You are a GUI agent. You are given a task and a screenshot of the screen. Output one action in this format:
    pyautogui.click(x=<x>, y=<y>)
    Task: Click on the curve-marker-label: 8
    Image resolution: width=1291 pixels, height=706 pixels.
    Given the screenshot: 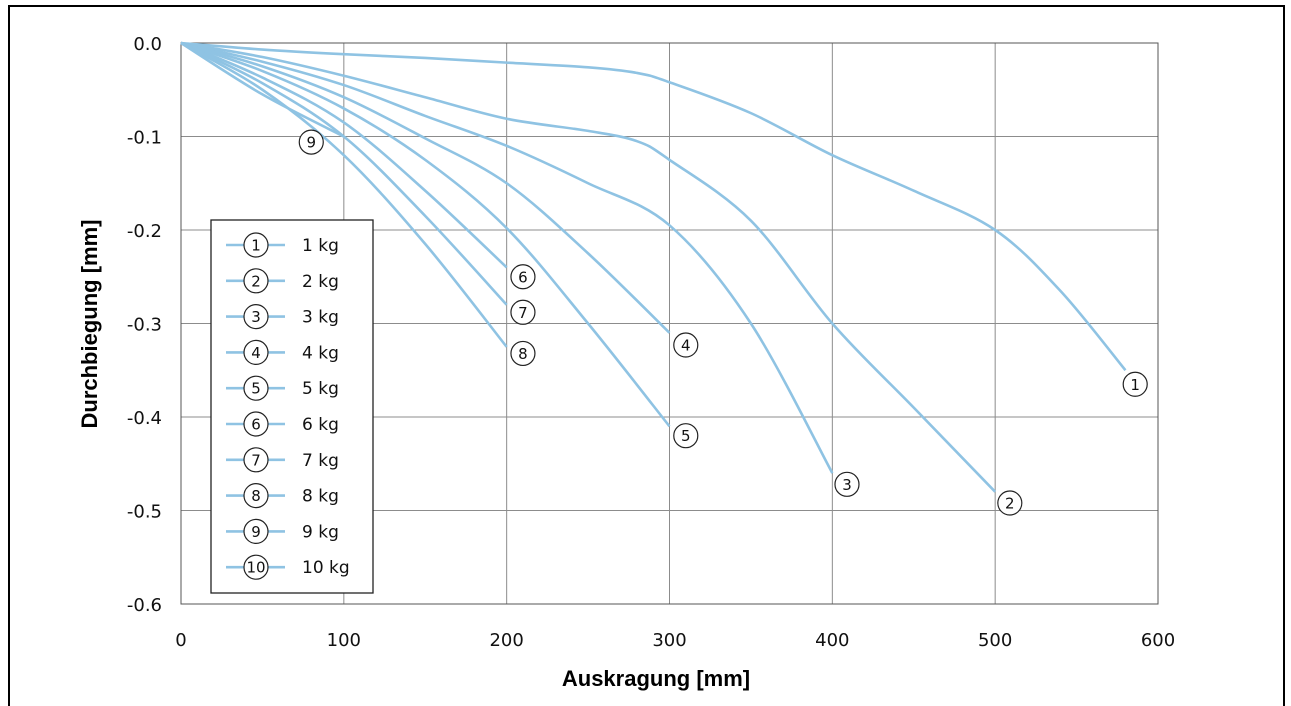 What is the action you would take?
    pyautogui.click(x=523, y=354)
    